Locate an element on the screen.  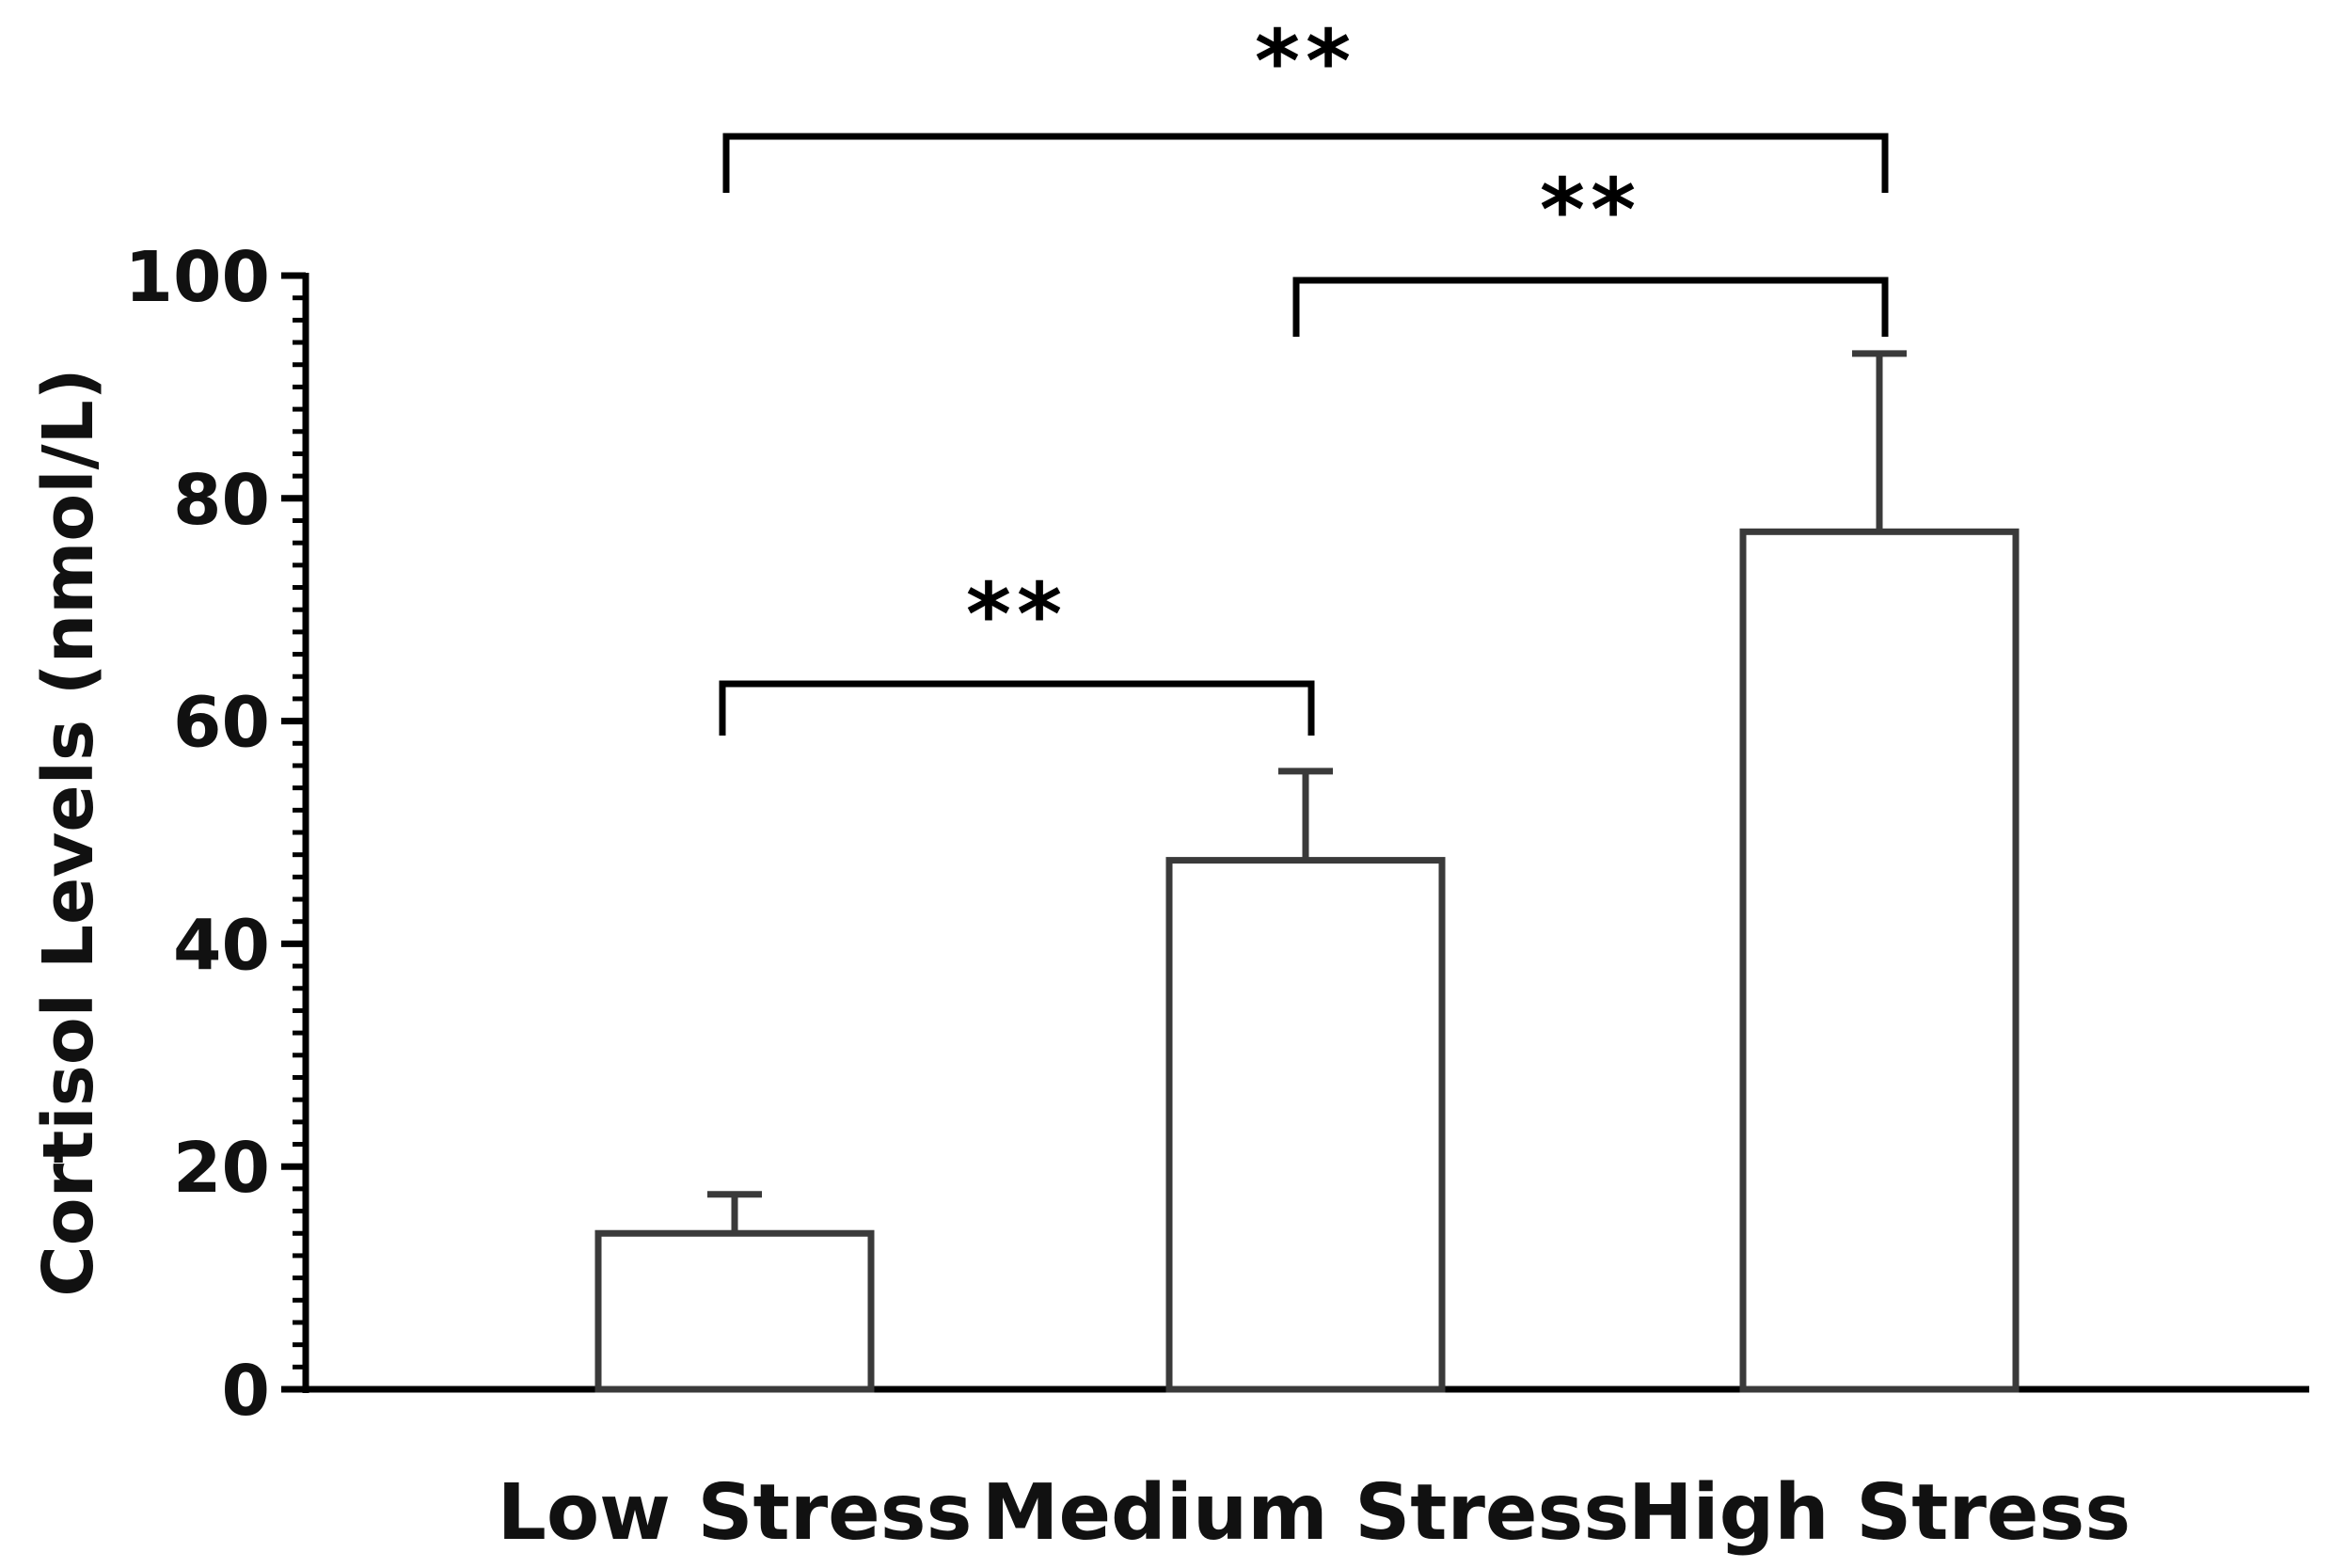
x-category-label: High Stress is located at coordinates (1879, 1513).